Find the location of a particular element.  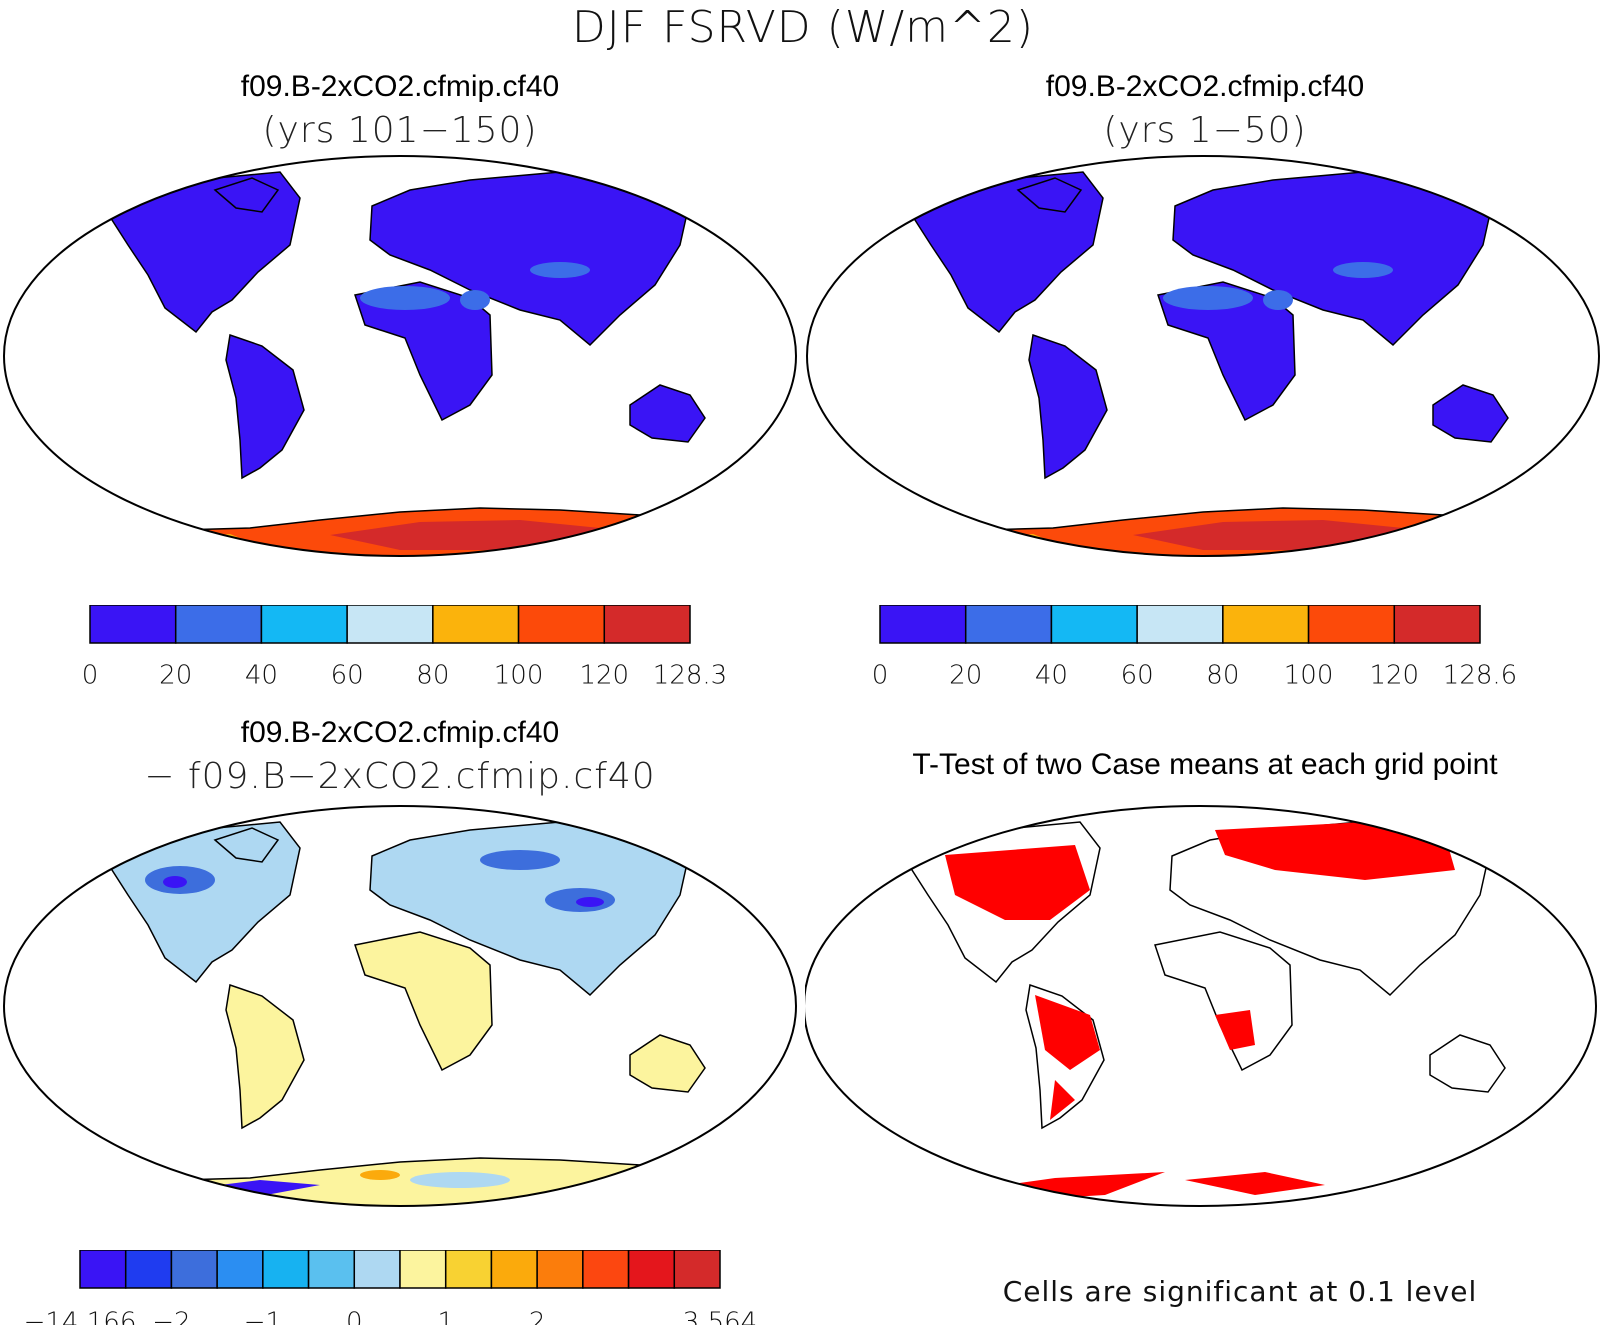

colorbar-3: −14.166 −2 −1 0 1 2 3.564 is located at coordinates (390, 1287).